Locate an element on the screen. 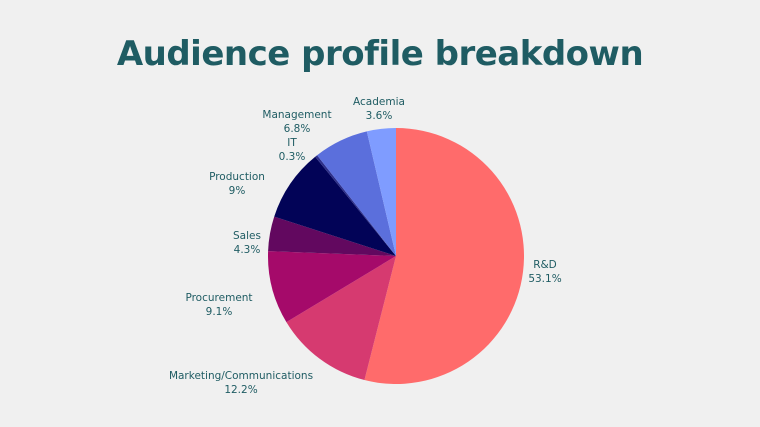 This screenshot has height=427, width=760. pie-slice-production is located at coordinates (335, 206).